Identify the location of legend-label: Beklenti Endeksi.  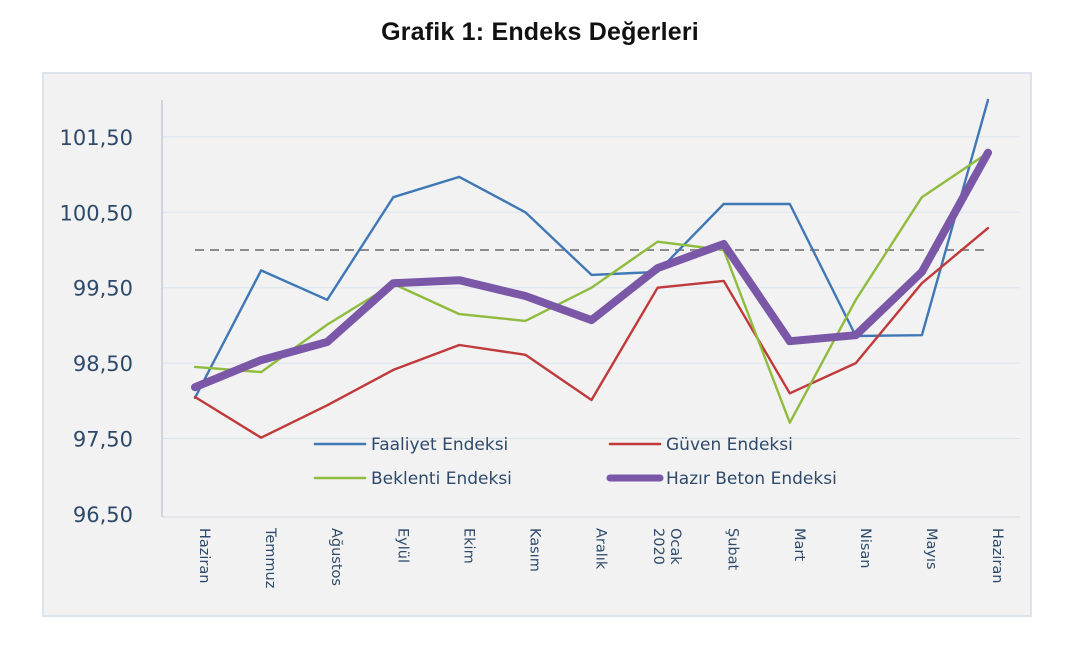
(441, 479).